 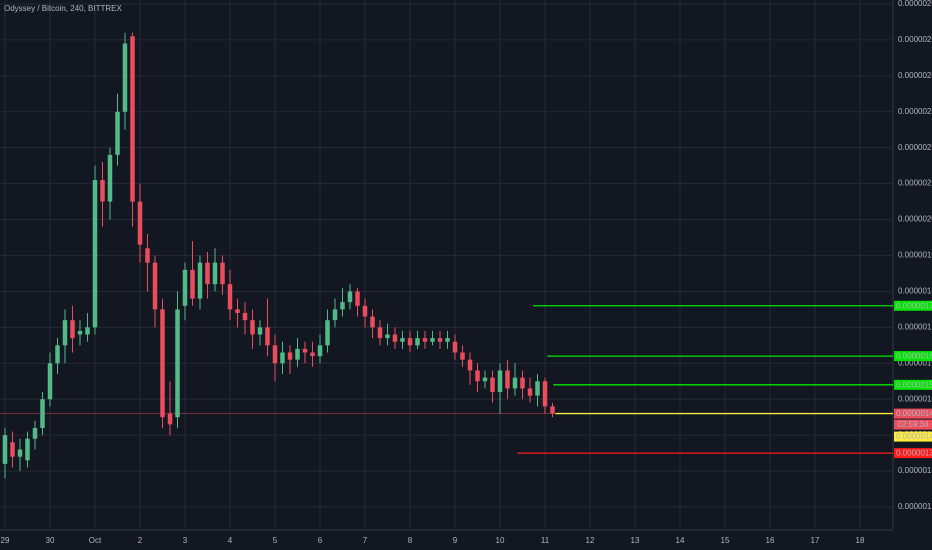 What do you see at coordinates (50, 540) in the screenshot?
I see `x-tick-label: 30` at bounding box center [50, 540].